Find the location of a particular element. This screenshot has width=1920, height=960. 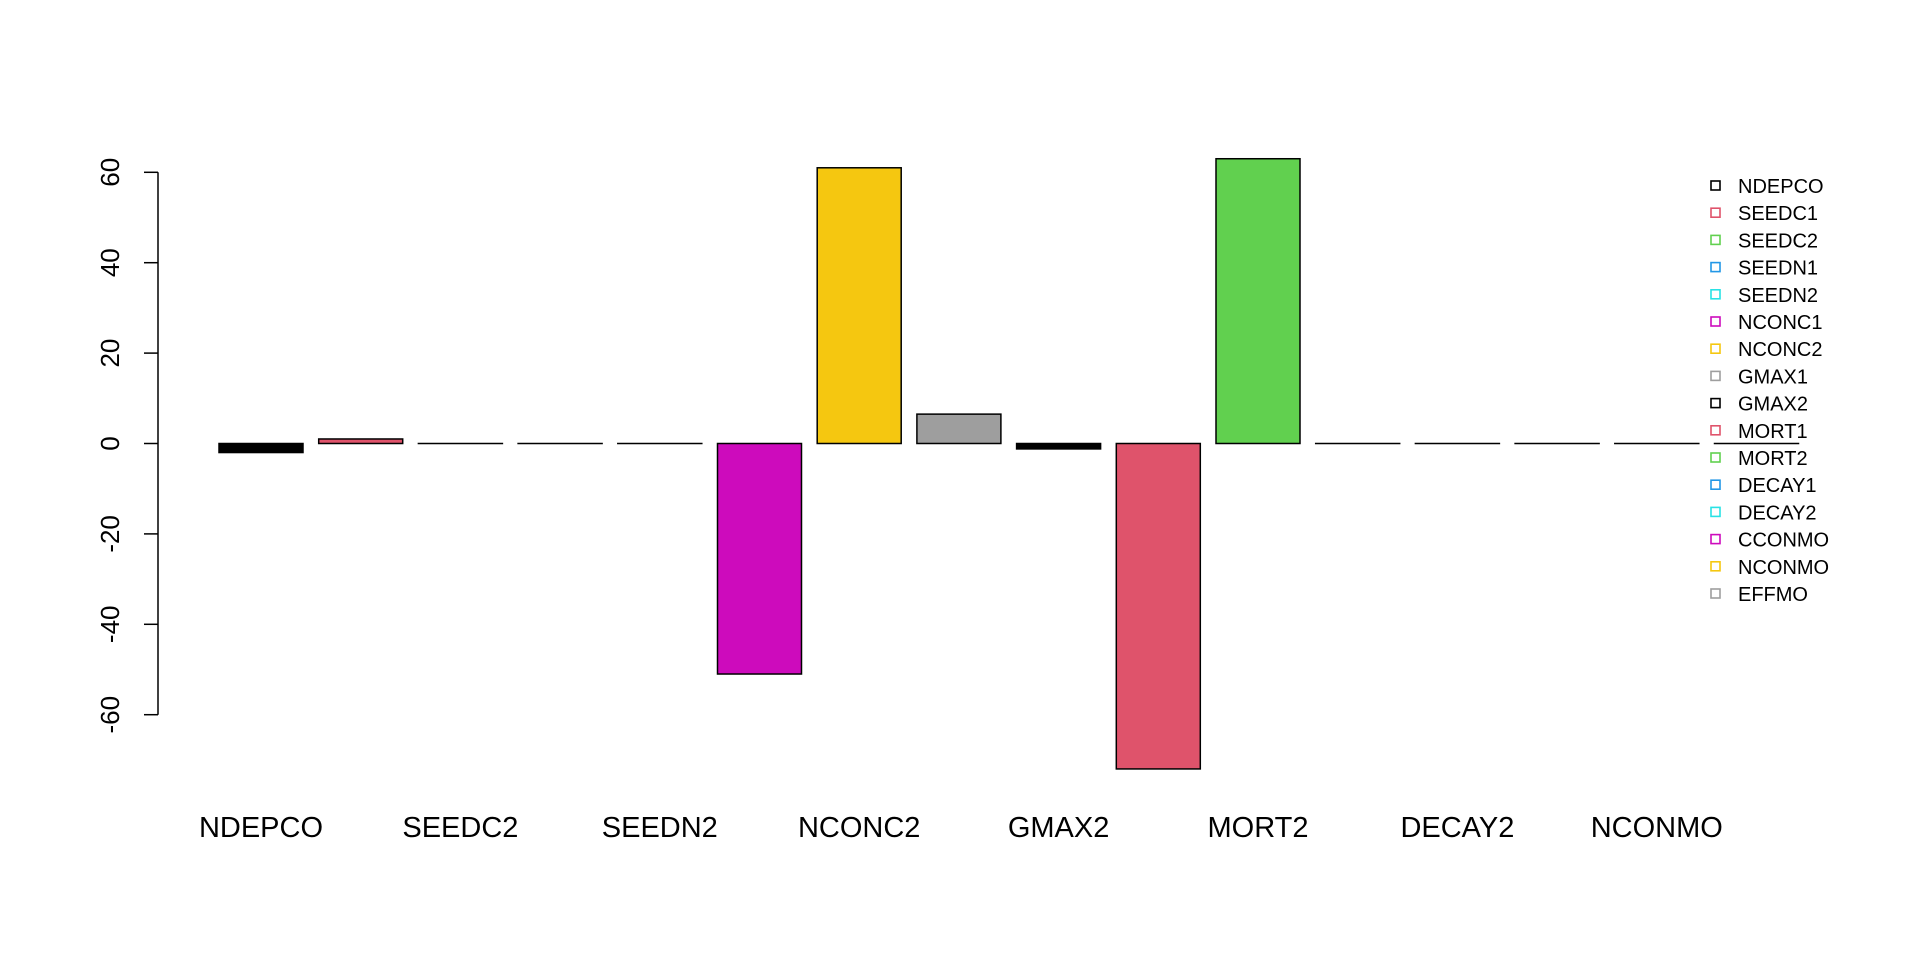

x-tick-label: NCONMO is located at coordinates (1657, 828).